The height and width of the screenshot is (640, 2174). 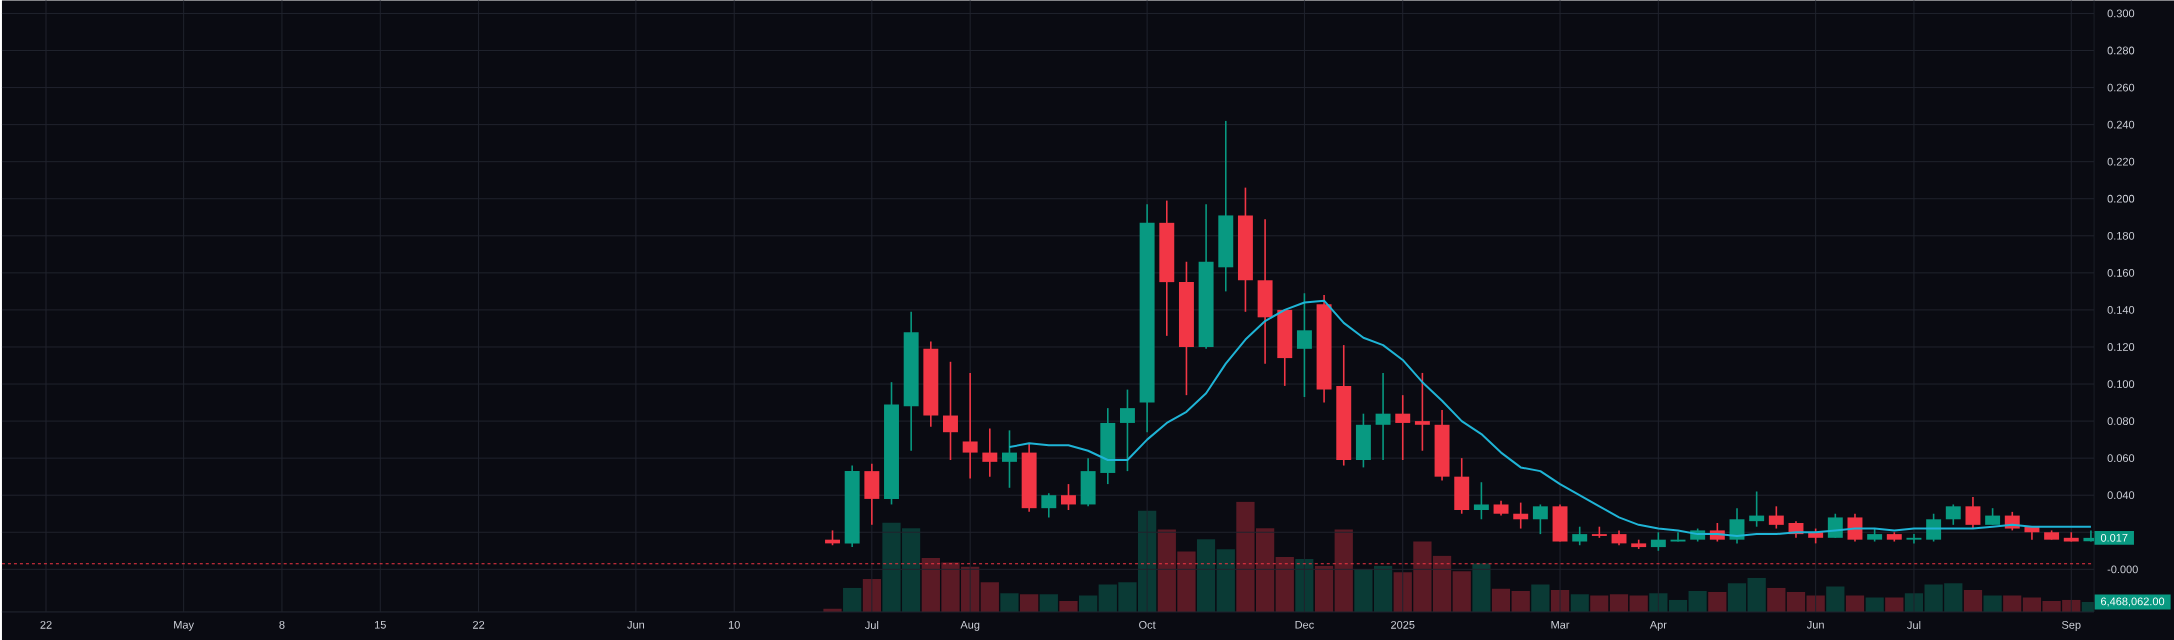 What do you see at coordinates (1403, 625) in the screenshot?
I see `x-tick-label: 2025` at bounding box center [1403, 625].